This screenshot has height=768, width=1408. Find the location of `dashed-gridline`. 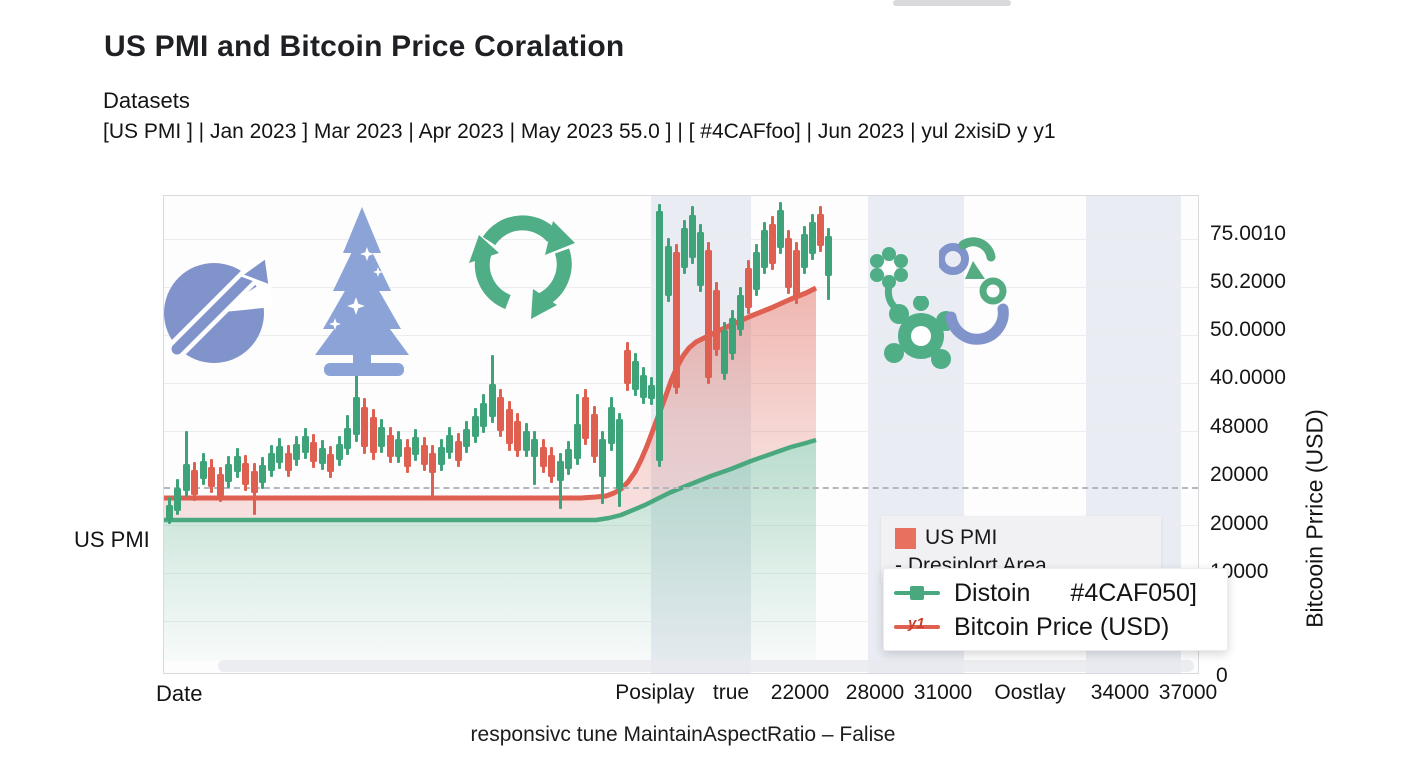

dashed-gridline is located at coordinates (681, 488).